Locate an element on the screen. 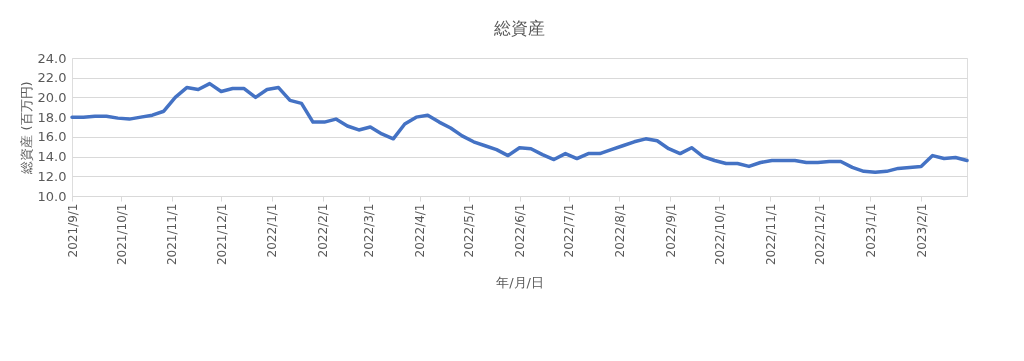 This screenshot has width=1024, height=361. x-tick-label: 2021/11/1 is located at coordinates (172, 234).